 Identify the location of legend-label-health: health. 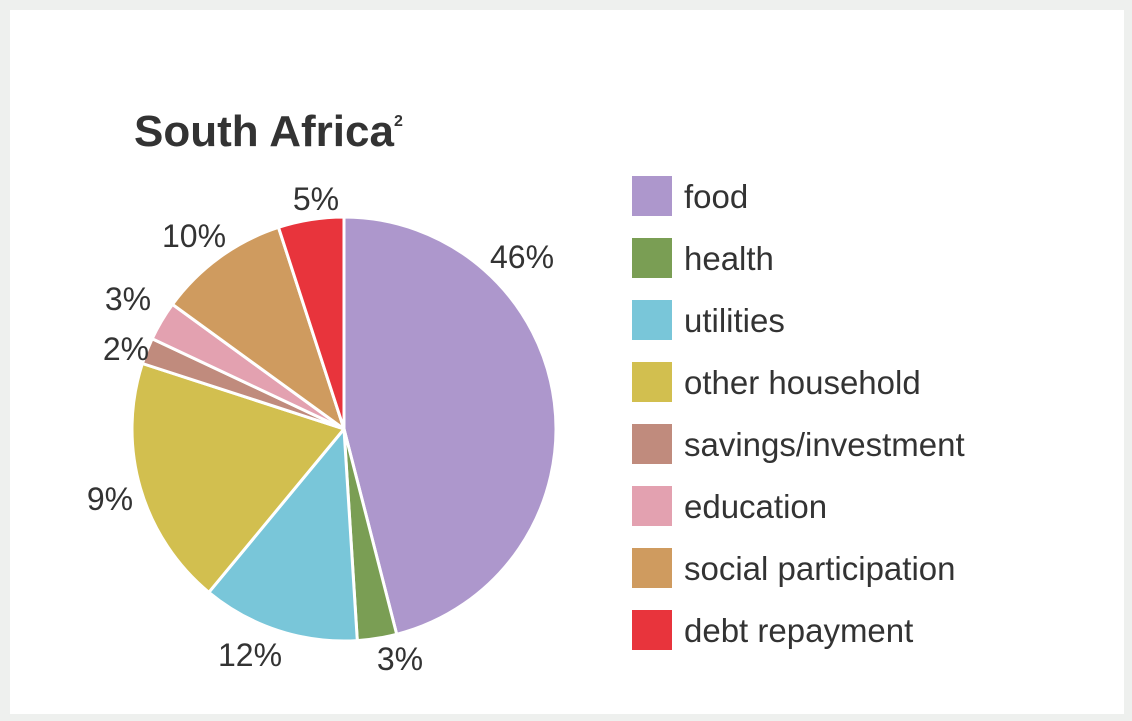
(729, 258).